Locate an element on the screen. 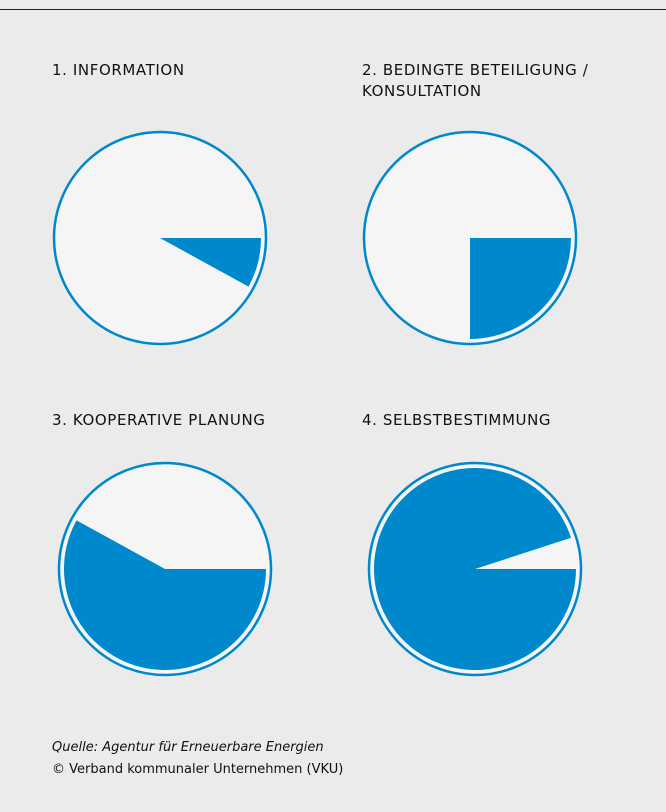  source-note: Quelle: Agentur für Erneuerbare Energien is located at coordinates (188, 747).